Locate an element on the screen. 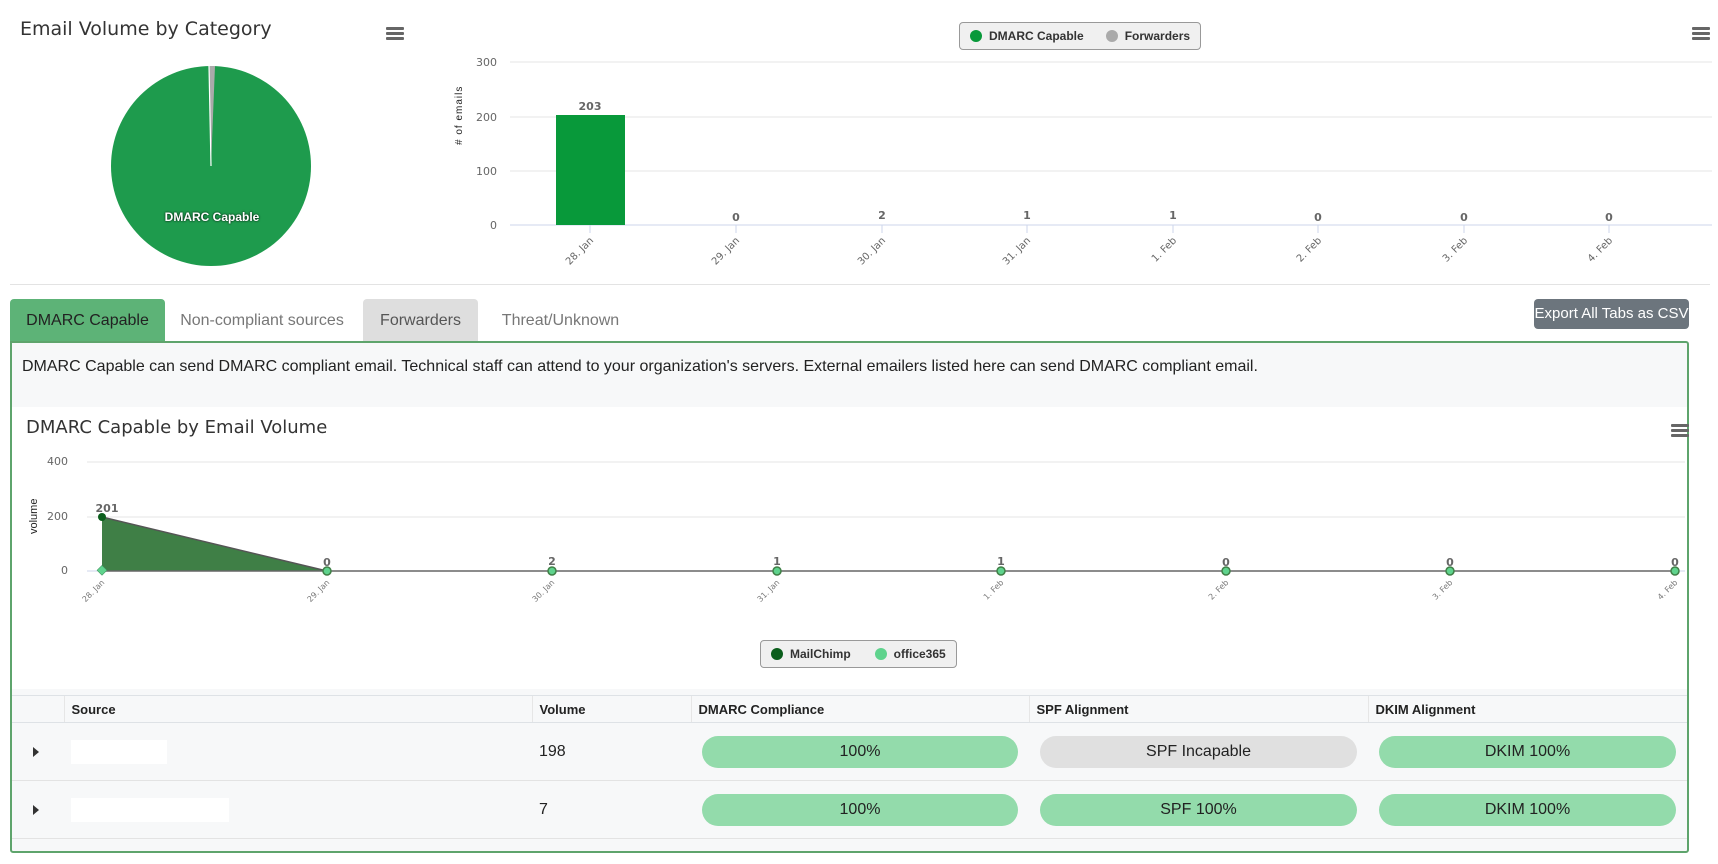 This screenshot has width=1718, height=864. spf-alignment-badge: SPF 100% is located at coordinates (1198, 809).